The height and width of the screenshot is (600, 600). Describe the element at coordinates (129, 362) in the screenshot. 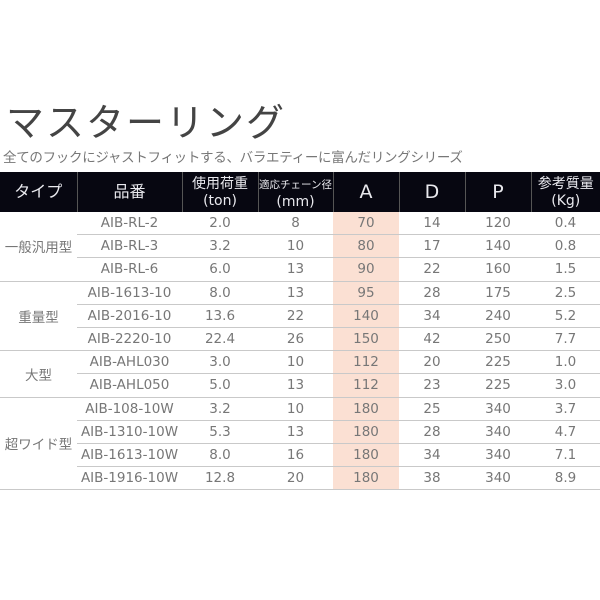

I see `model-cell: AIB-AHL030` at that location.